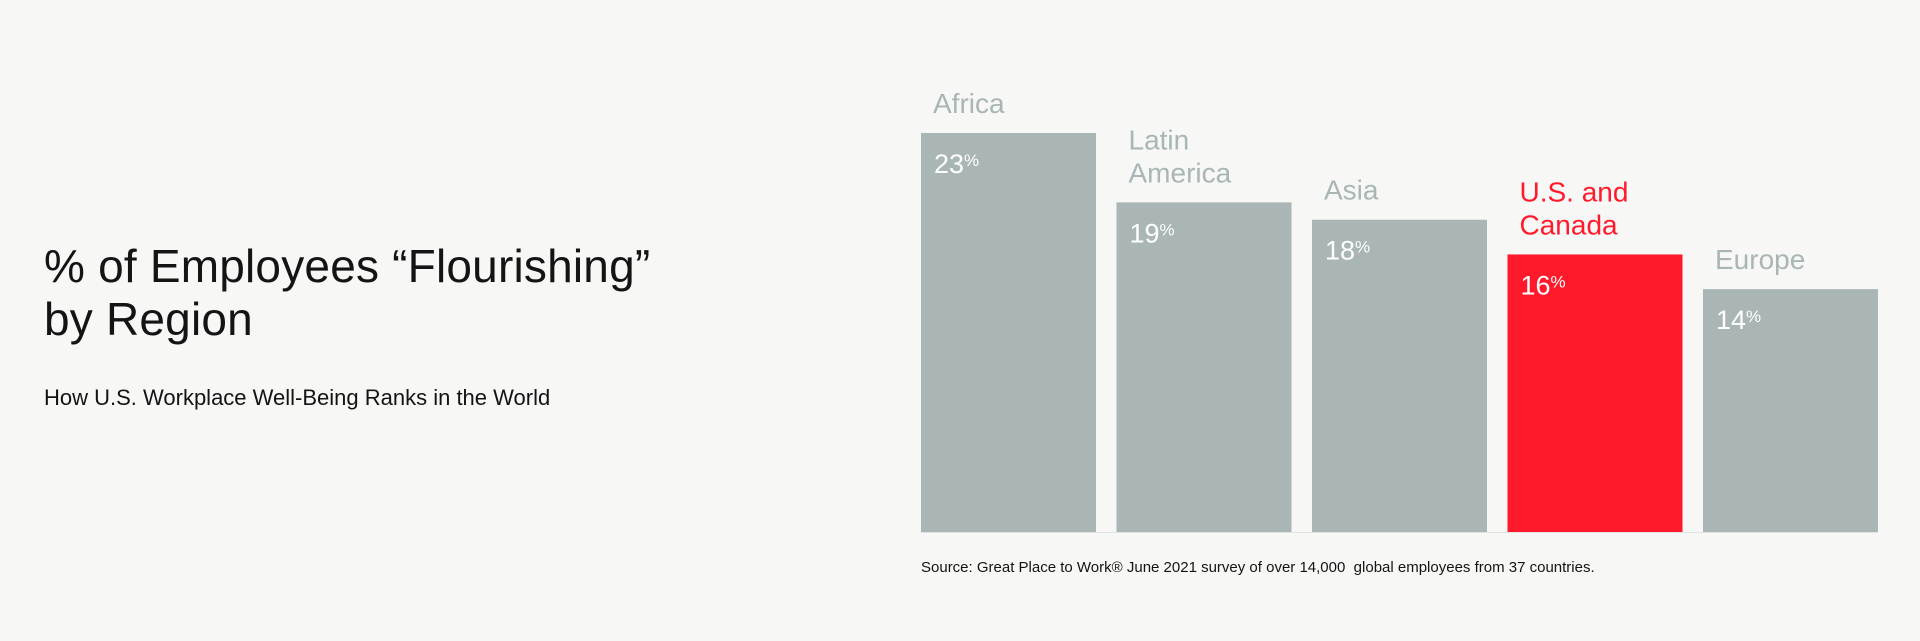 The width and height of the screenshot is (1920, 641). Describe the element at coordinates (1152, 233) in the screenshot. I see `bar-value-label: 19%` at that location.